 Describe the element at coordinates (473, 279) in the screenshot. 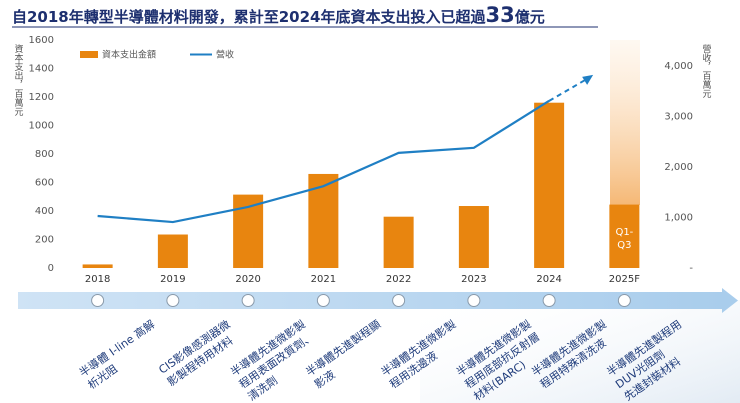

I see `x-tick-label: 2023` at that location.